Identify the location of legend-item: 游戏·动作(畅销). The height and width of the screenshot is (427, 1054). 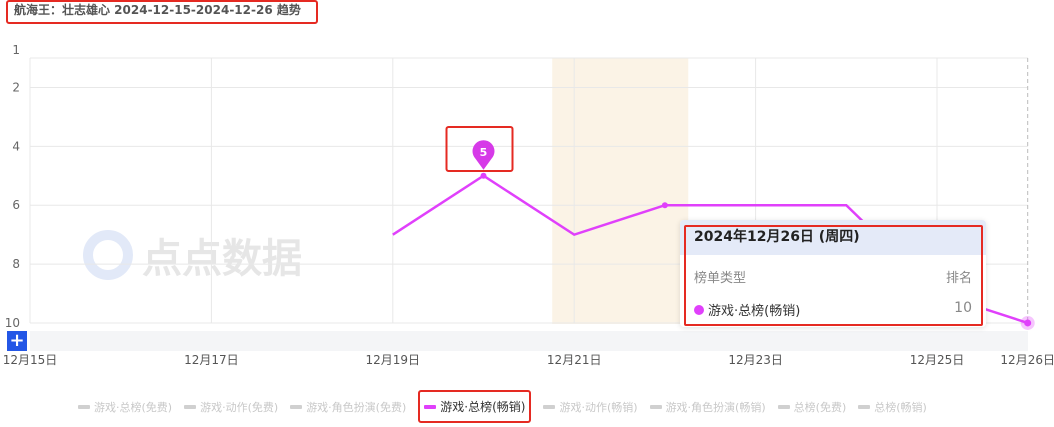
(590, 406).